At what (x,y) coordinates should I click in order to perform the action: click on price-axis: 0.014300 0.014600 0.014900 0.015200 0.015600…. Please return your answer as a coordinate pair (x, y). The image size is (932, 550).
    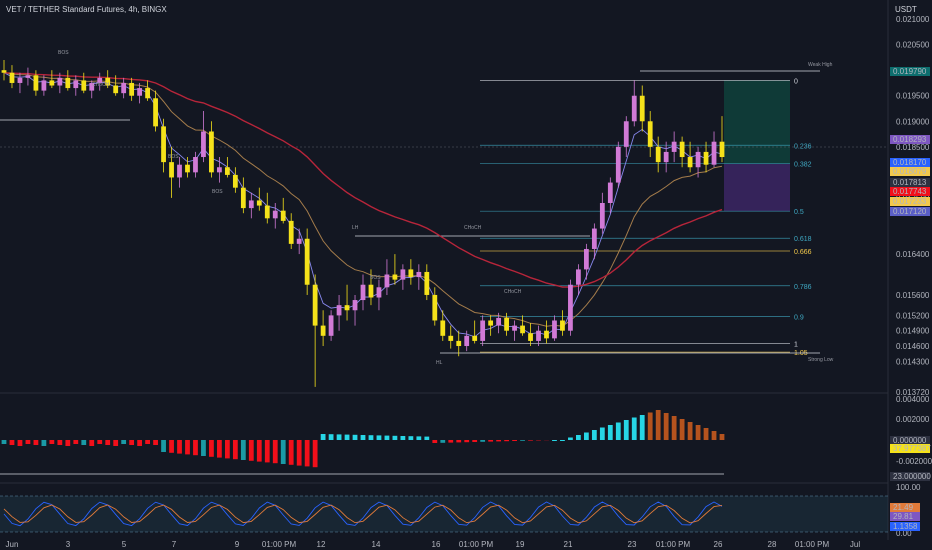
    Looking at the image, I should click on (911, 276).